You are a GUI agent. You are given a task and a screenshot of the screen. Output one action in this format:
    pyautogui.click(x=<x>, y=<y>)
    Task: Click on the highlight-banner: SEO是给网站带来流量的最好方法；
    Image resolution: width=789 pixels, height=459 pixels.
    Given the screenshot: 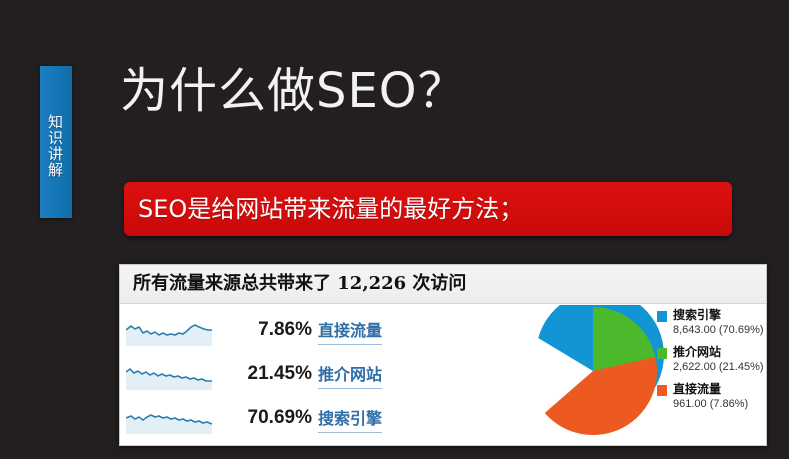 What is the action you would take?
    pyautogui.click(x=428, y=209)
    